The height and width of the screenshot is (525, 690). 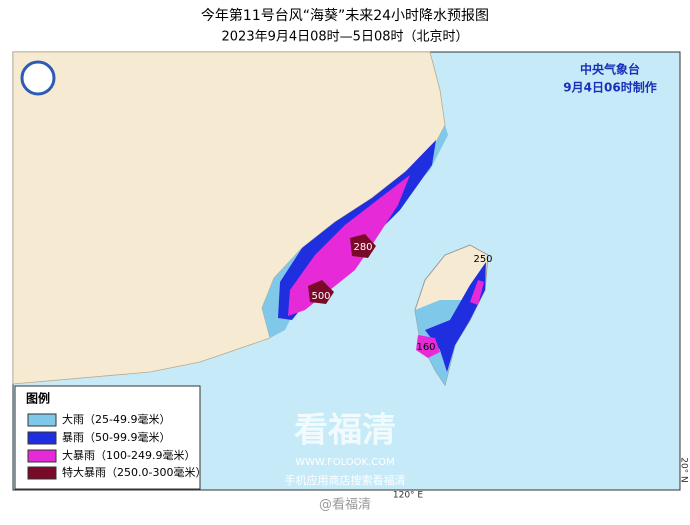 I want to click on legend-item: 大雨（25-49.9毫米）, so click(x=116, y=419).